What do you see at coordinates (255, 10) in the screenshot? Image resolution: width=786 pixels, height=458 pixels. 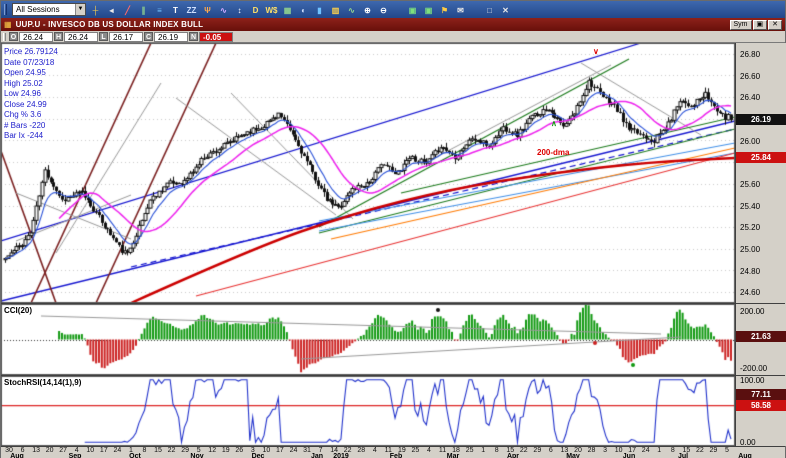 I see `daily-interval-icon: D` at bounding box center [255, 10].